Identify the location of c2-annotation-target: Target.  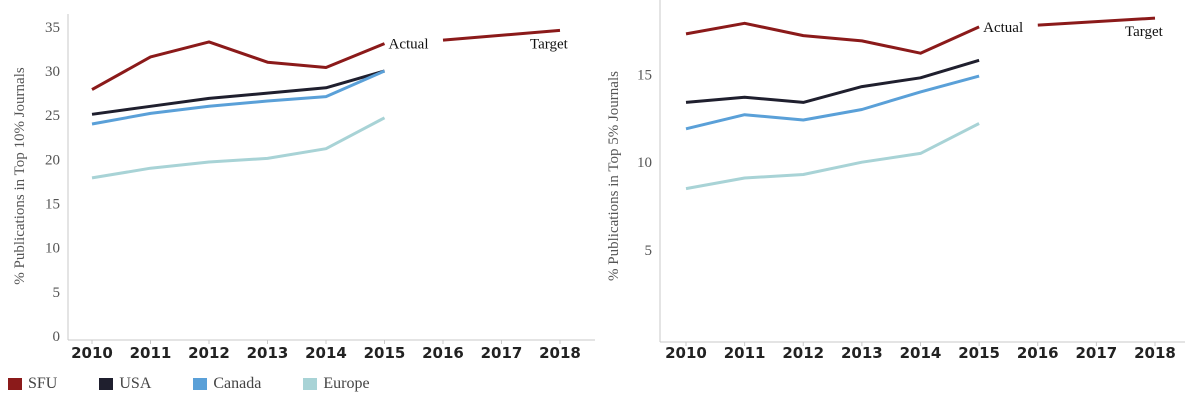
(1144, 32).